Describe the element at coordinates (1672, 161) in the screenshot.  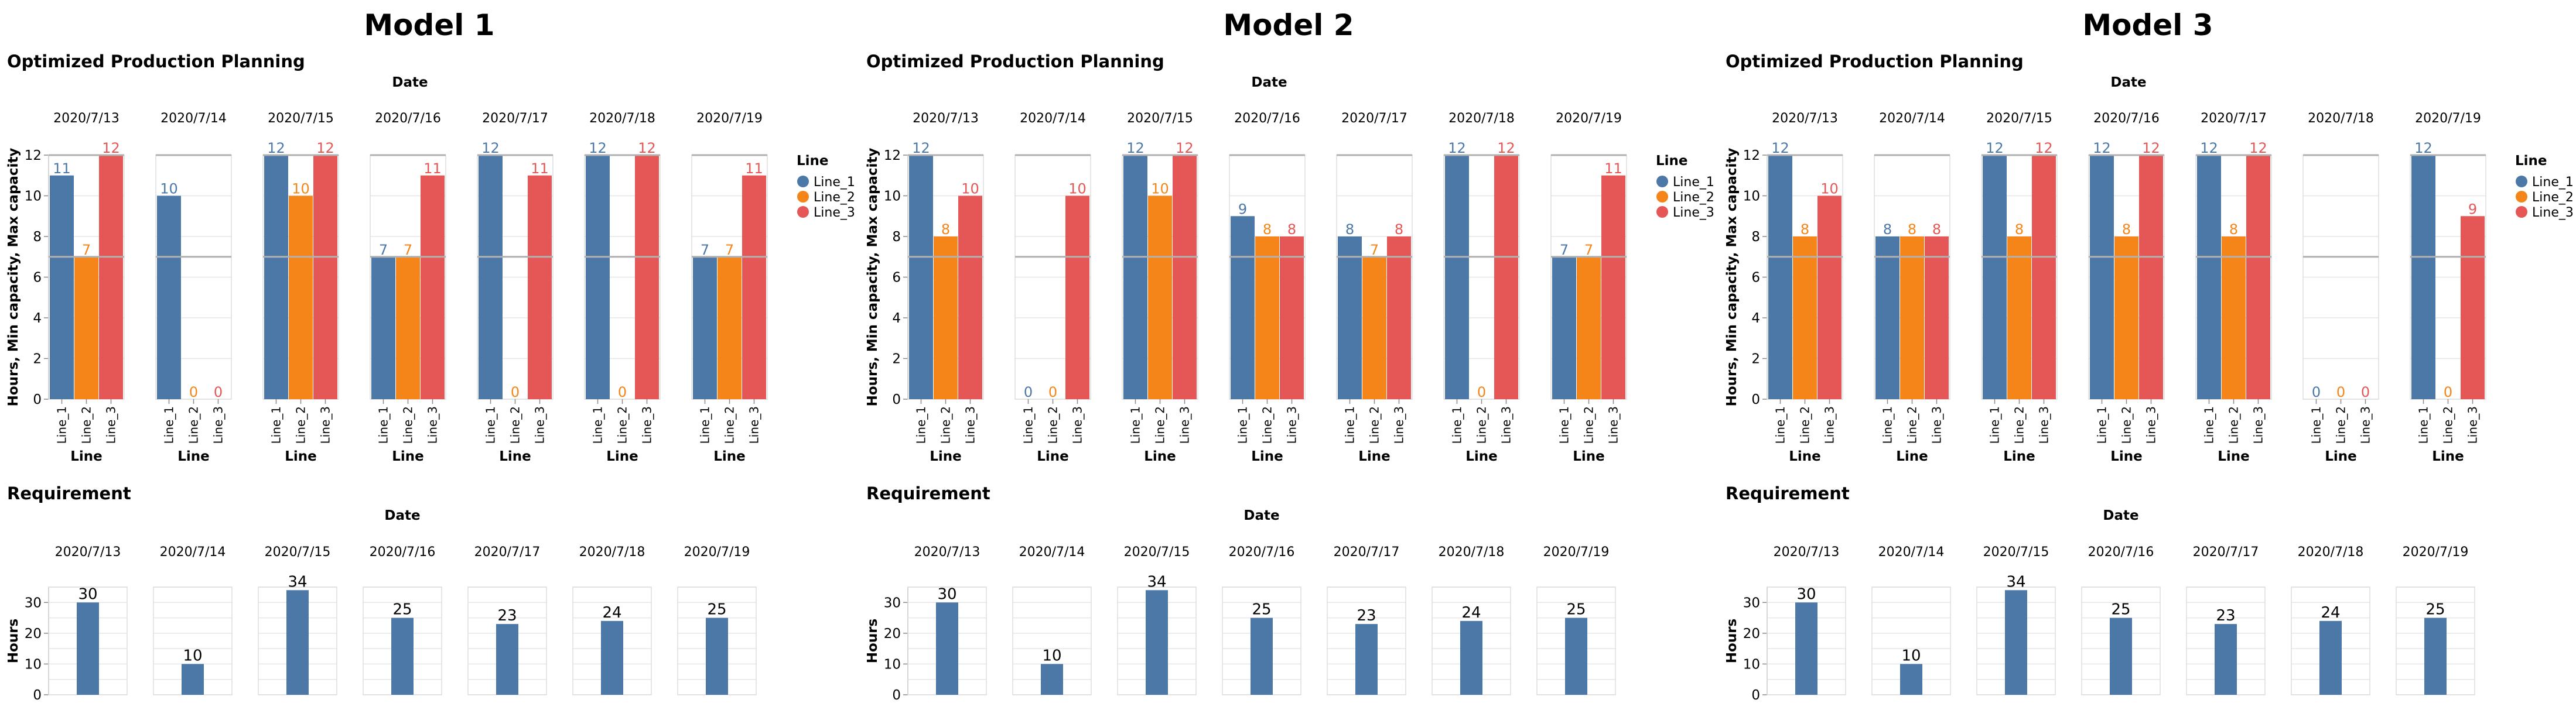
I see `legend-title: Line` at that location.